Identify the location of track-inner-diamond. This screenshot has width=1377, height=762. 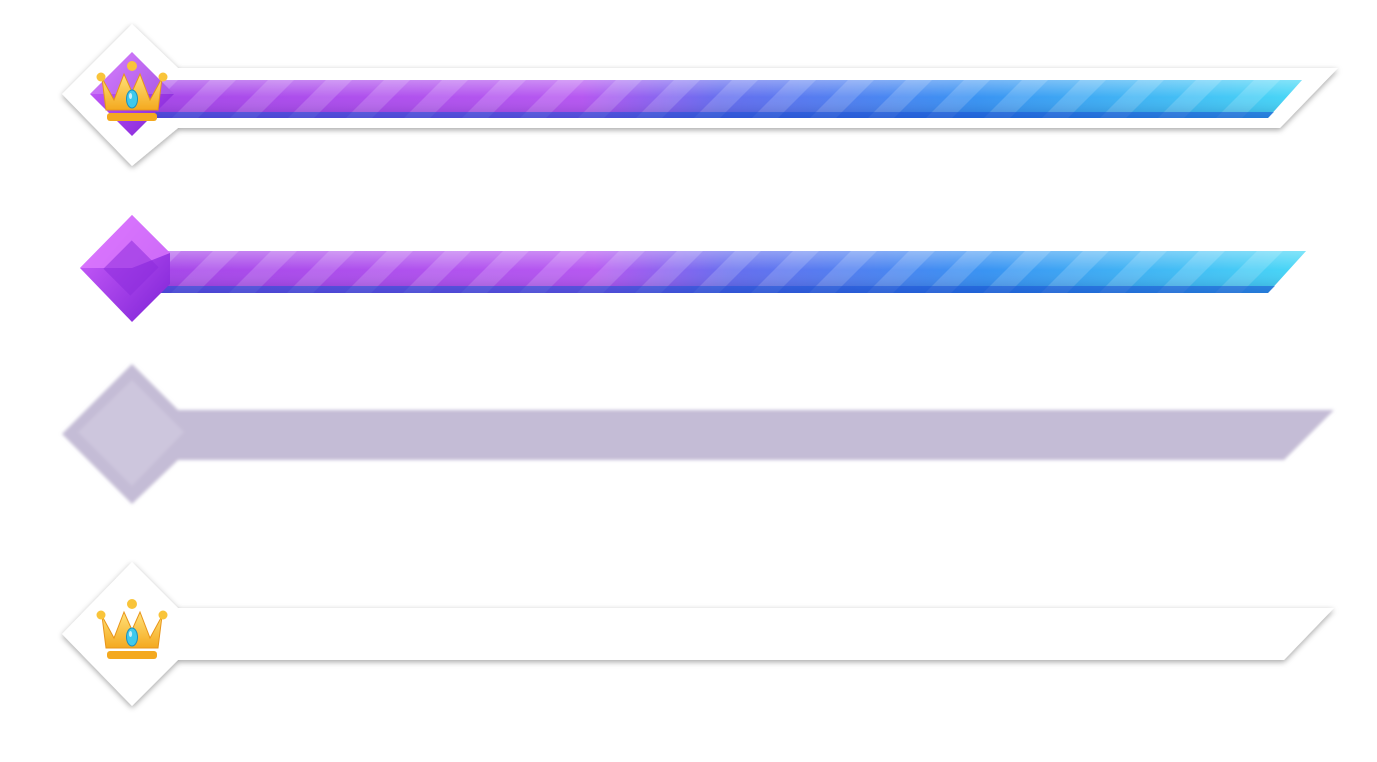
(131, 433).